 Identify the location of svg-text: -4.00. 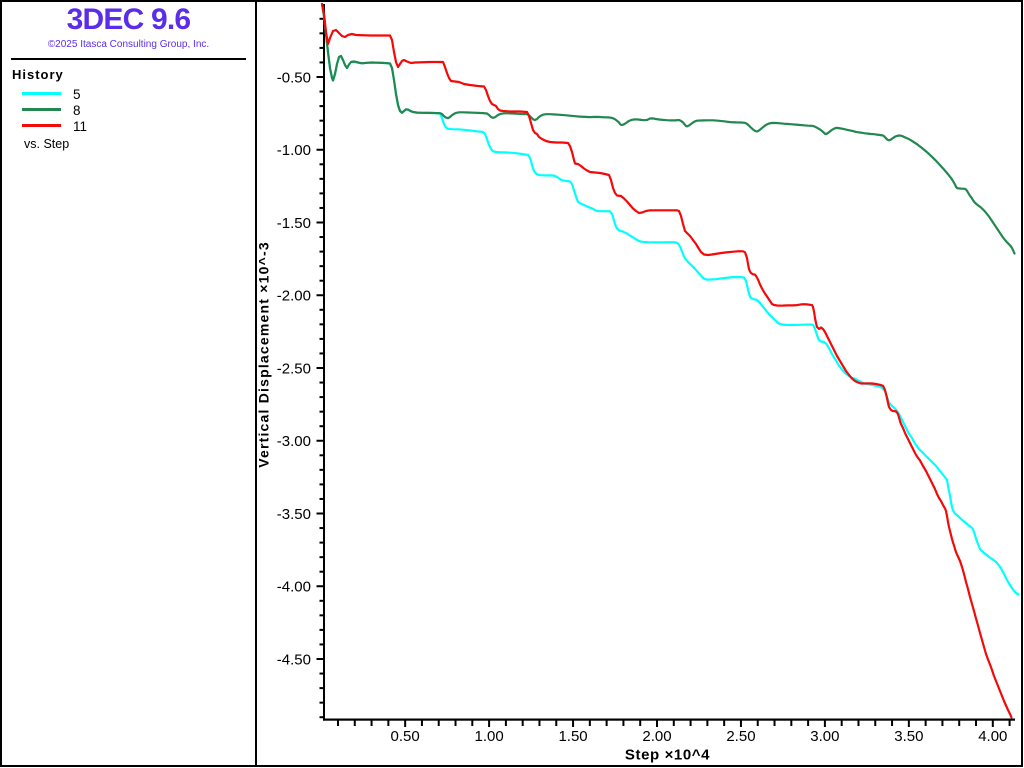
(294, 587).